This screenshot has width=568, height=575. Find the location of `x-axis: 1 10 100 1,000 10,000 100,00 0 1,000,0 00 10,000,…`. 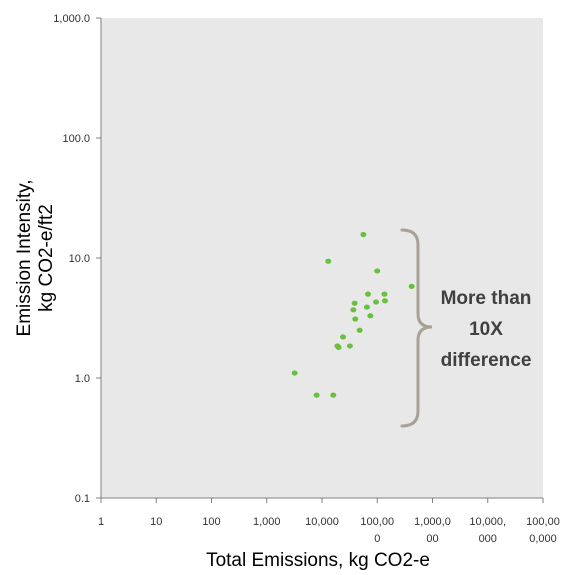

x-axis: 1 10 100 1,000 10,000 100,00 0 1,000,0 00 10,000,… is located at coordinates (329, 521).